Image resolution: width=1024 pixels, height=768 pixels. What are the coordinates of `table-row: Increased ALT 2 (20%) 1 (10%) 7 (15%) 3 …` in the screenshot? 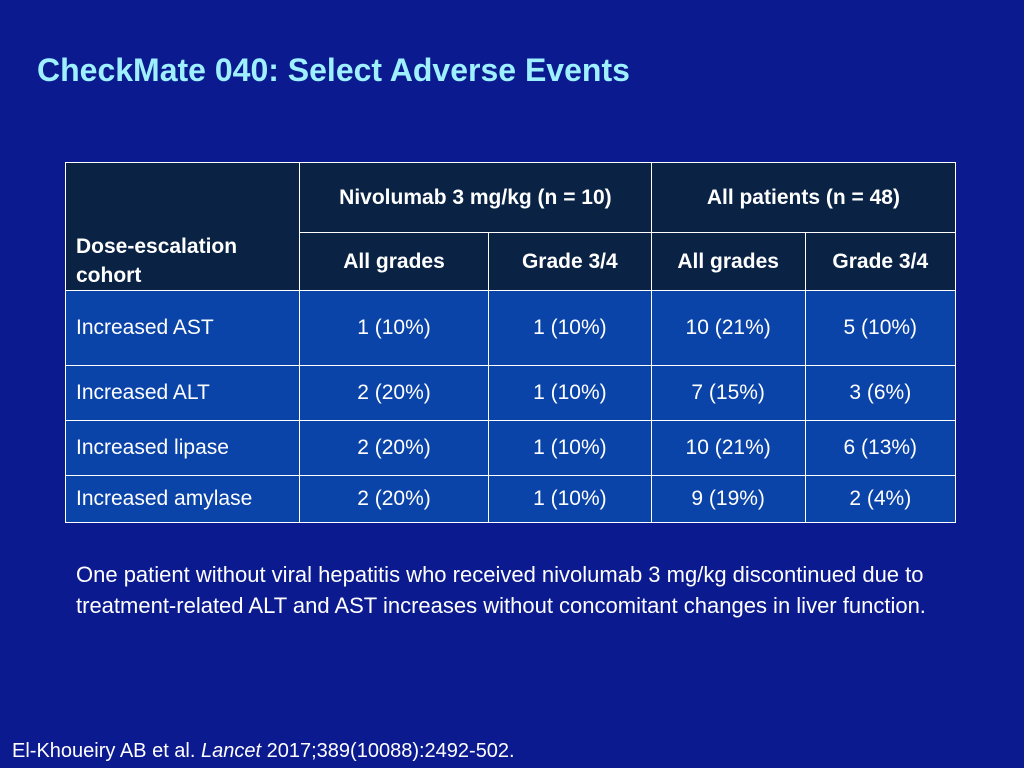 It's located at (510, 393).